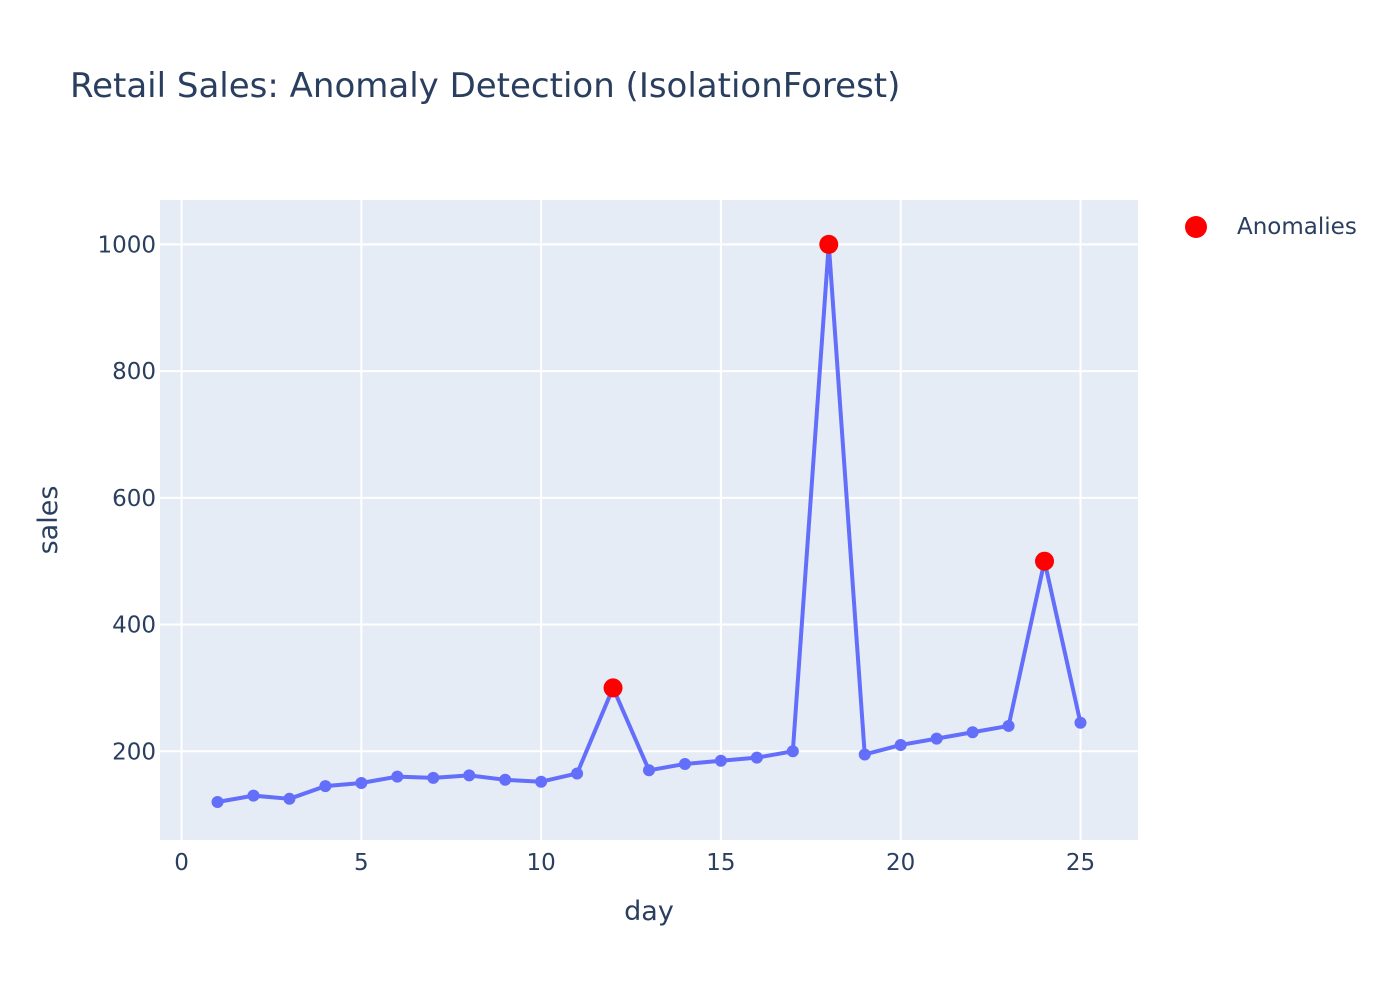 The height and width of the screenshot is (1000, 1400). Describe the element at coordinates (1196, 227) in the screenshot. I see `legend-anomalies-marker-icon` at that location.